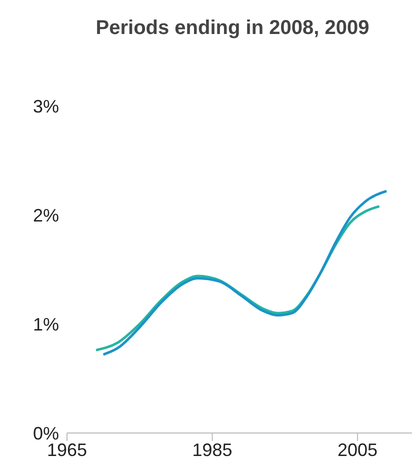 This screenshot has height=470, width=417. What do you see at coordinates (232, 28) in the screenshot?
I see `chart-title: Periods ending in 2008, 2009` at bounding box center [232, 28].